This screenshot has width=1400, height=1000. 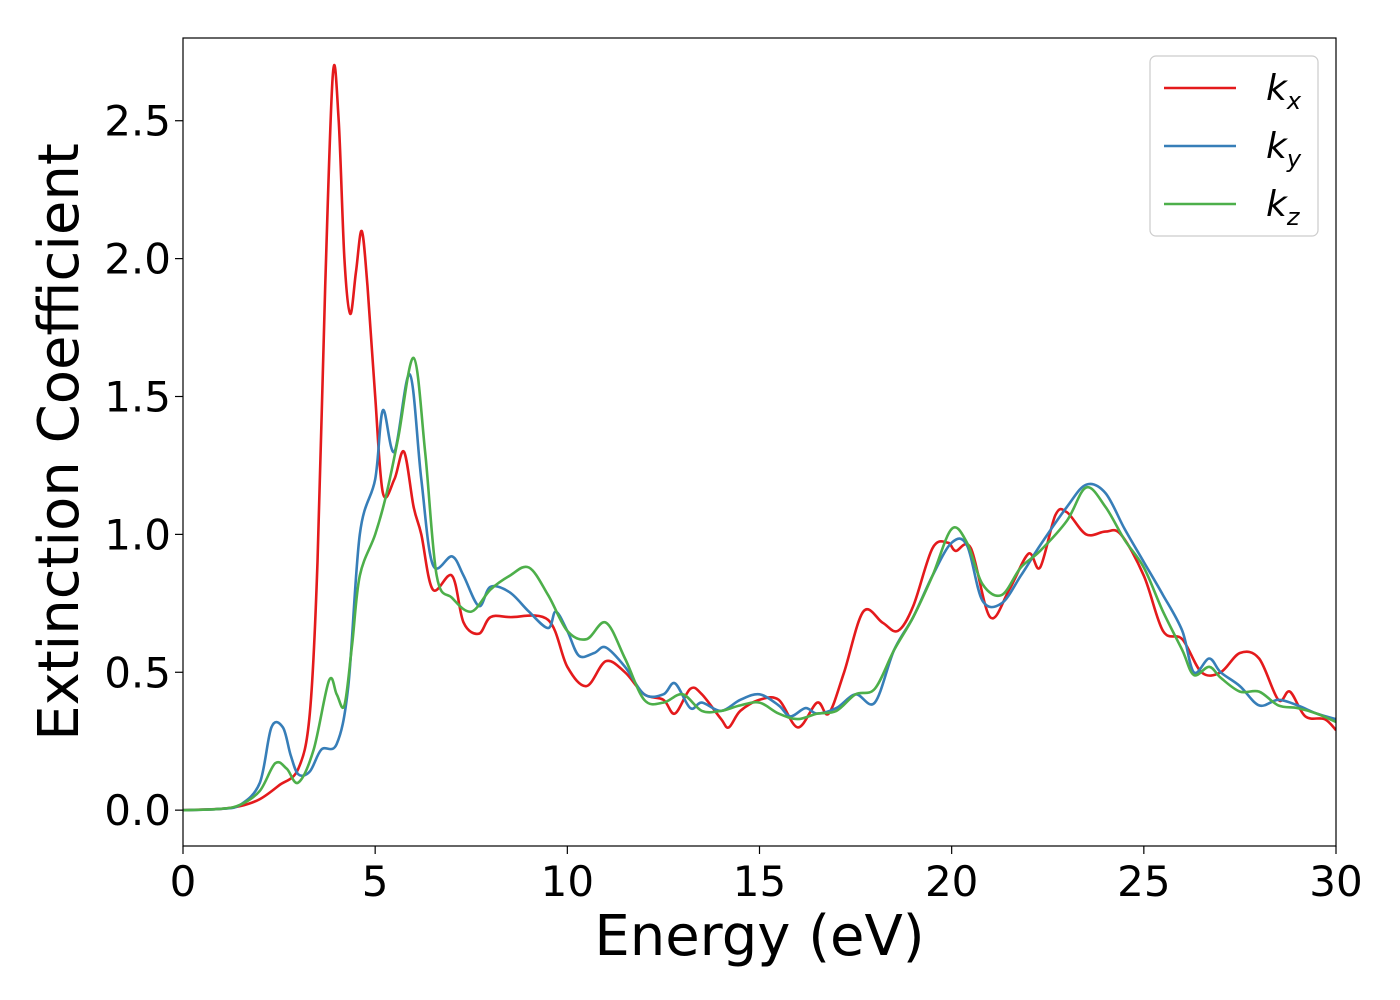 What do you see at coordinates (1294, 101) in the screenshot?
I see `legend-label-subscript: x` at bounding box center [1294, 101].